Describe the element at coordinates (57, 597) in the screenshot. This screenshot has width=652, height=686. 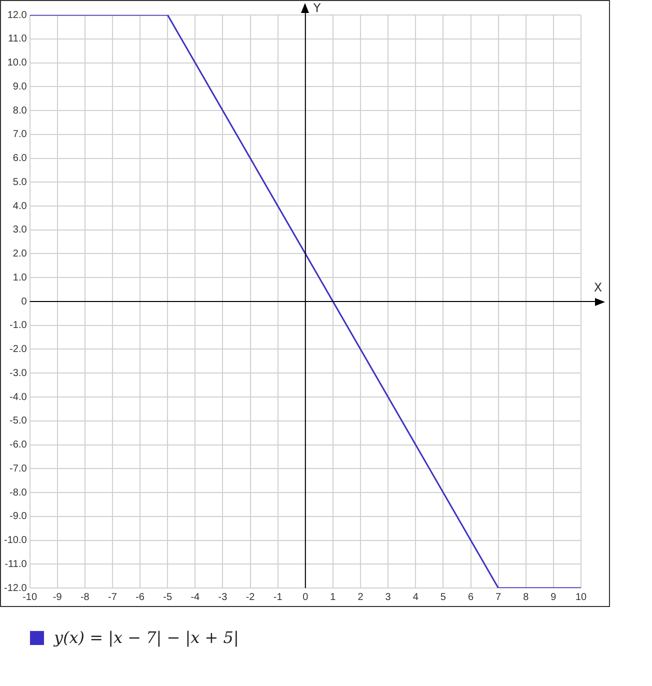
I see `x-tick-label: -9` at that location.